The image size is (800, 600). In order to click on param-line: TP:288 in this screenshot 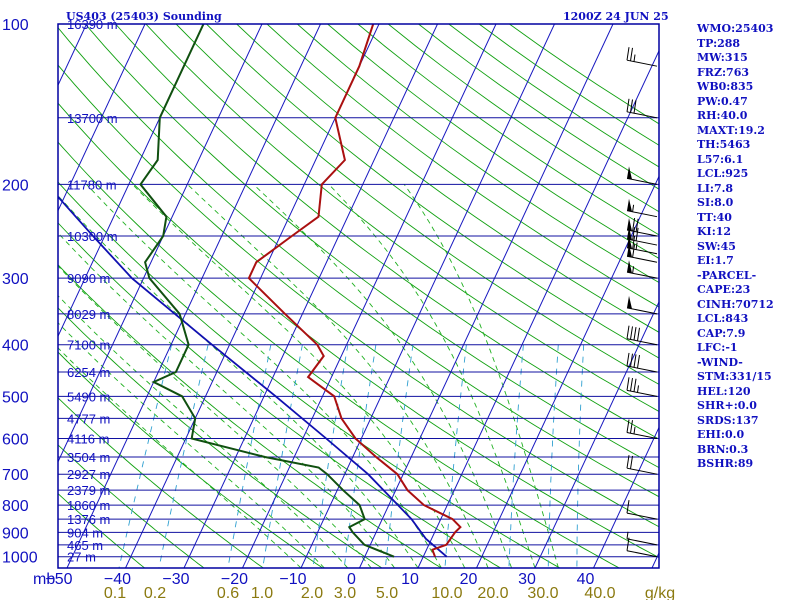, I will do `click(719, 43)`.